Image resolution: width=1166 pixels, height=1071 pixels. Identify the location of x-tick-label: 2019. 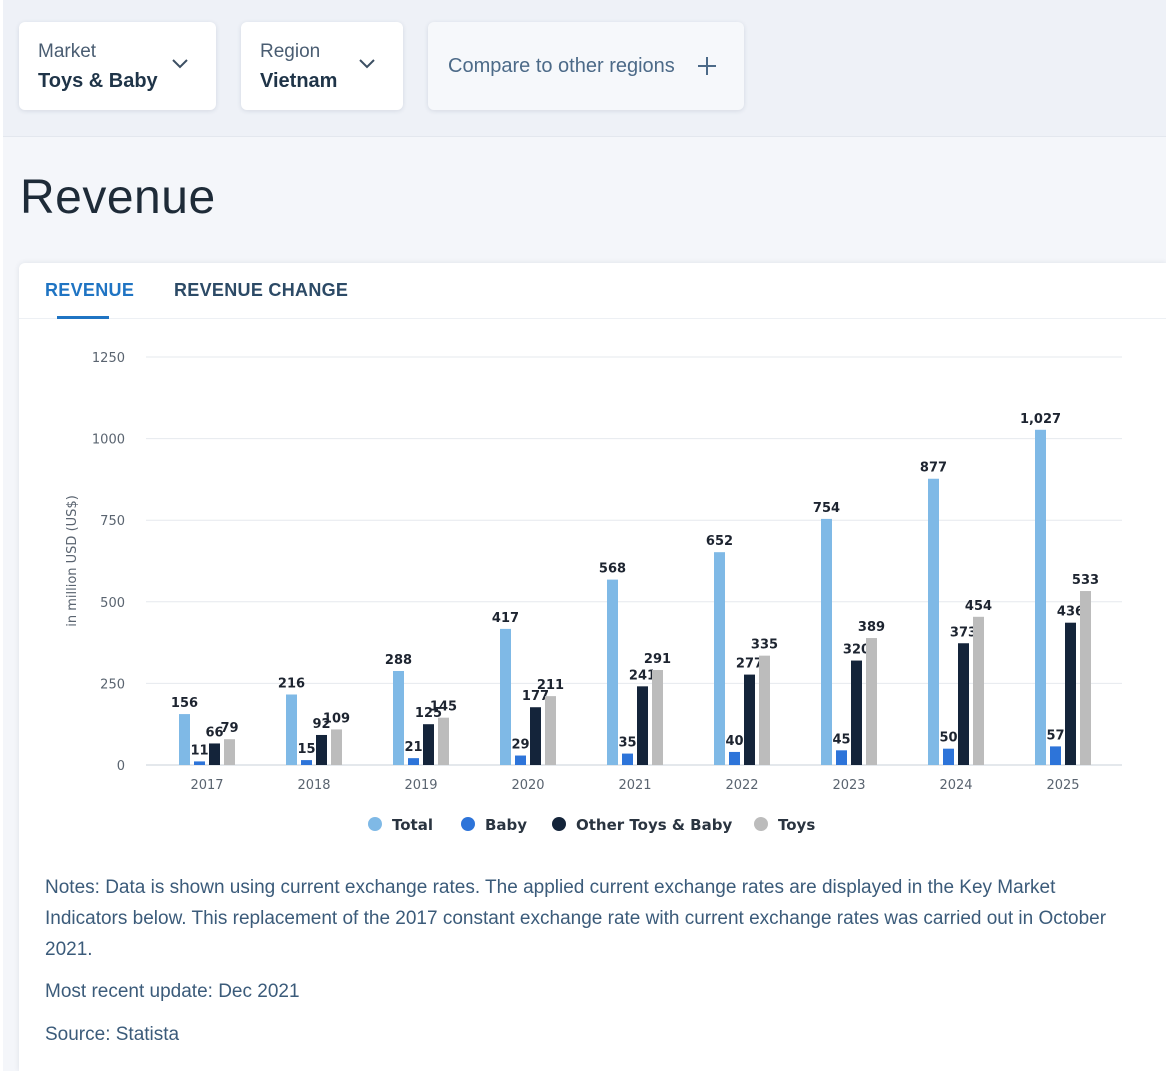
(420, 785).